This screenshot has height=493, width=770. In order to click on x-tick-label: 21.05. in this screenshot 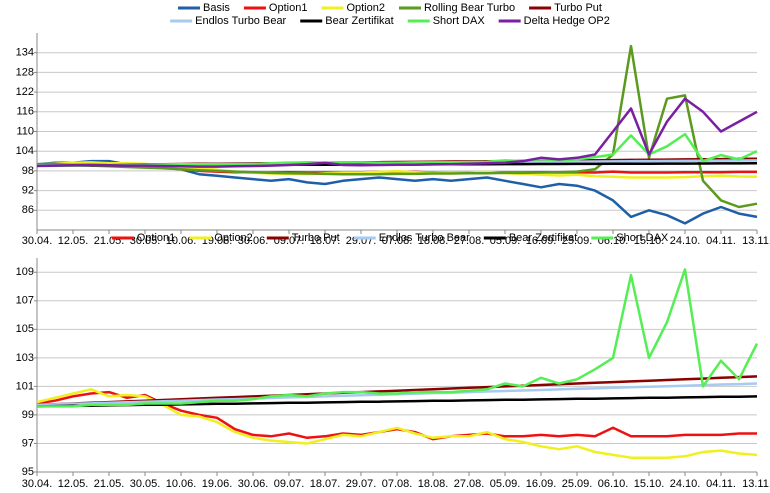, I will do `click(109, 484)`.